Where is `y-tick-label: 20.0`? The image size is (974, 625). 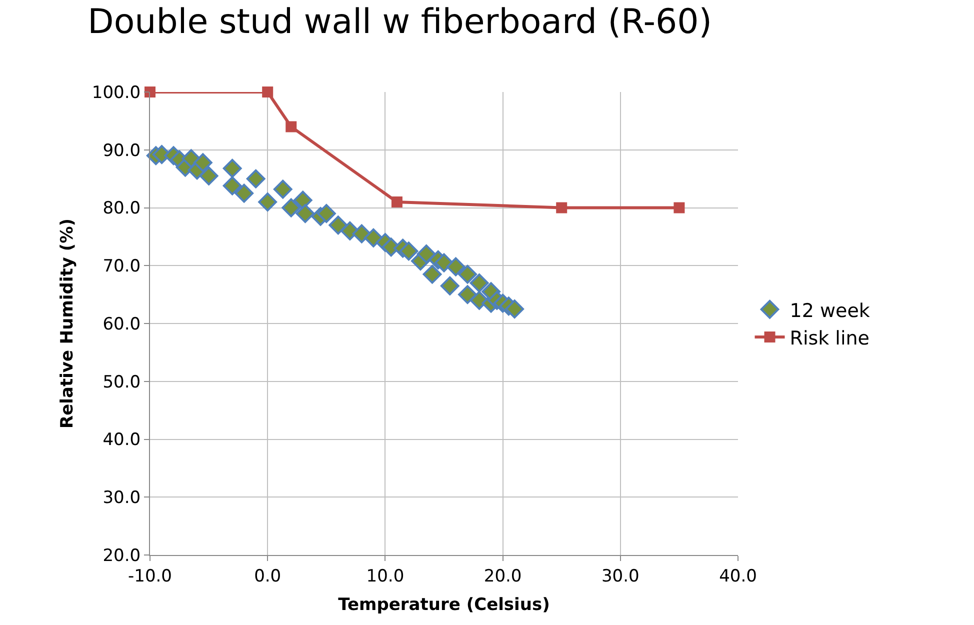
y-tick-label: 20.0 is located at coordinates (121, 556).